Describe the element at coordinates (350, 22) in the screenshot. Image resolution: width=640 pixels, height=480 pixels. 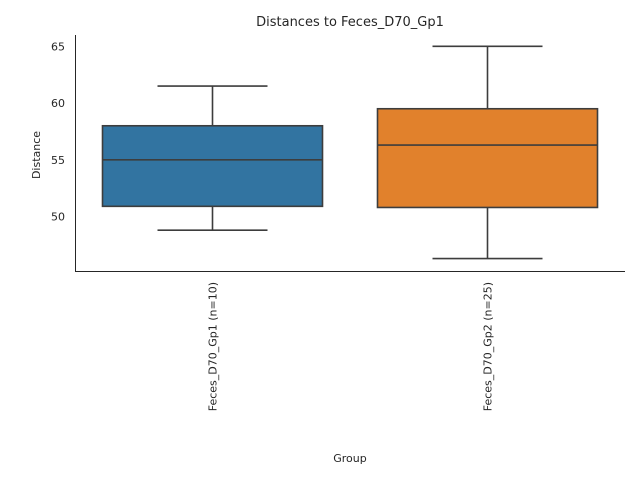
I see `chart-title: Distances to Feces_D70_Gp1` at that location.